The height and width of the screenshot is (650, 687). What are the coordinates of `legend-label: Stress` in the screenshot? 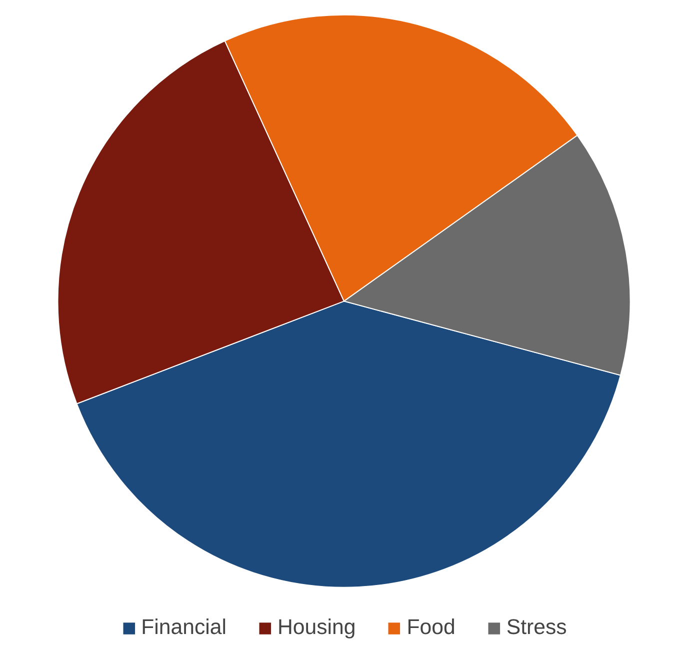 It's located at (536, 627).